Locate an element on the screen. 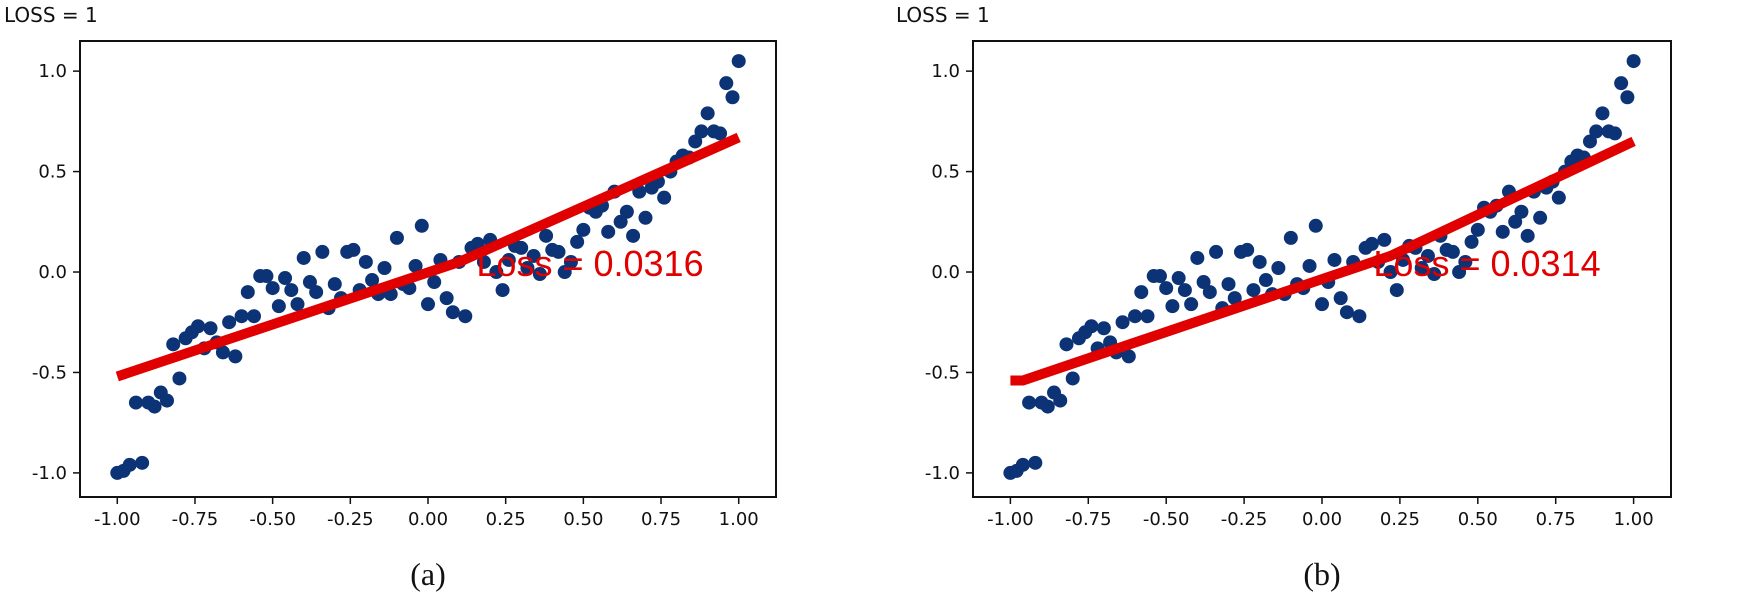 The width and height of the screenshot is (1740, 607). panel-a-xtick-label: 0.75 is located at coordinates (661, 519).